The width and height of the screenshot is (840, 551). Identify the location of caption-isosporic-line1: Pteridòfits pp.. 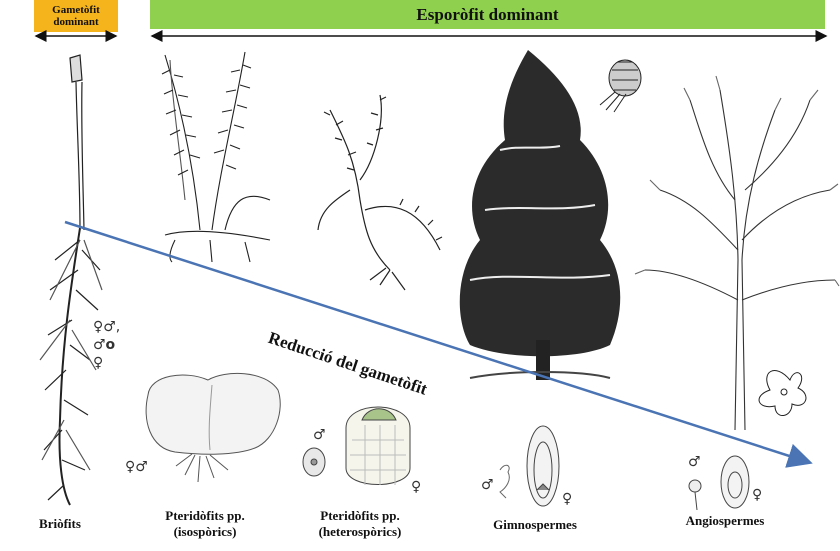
(205, 515).